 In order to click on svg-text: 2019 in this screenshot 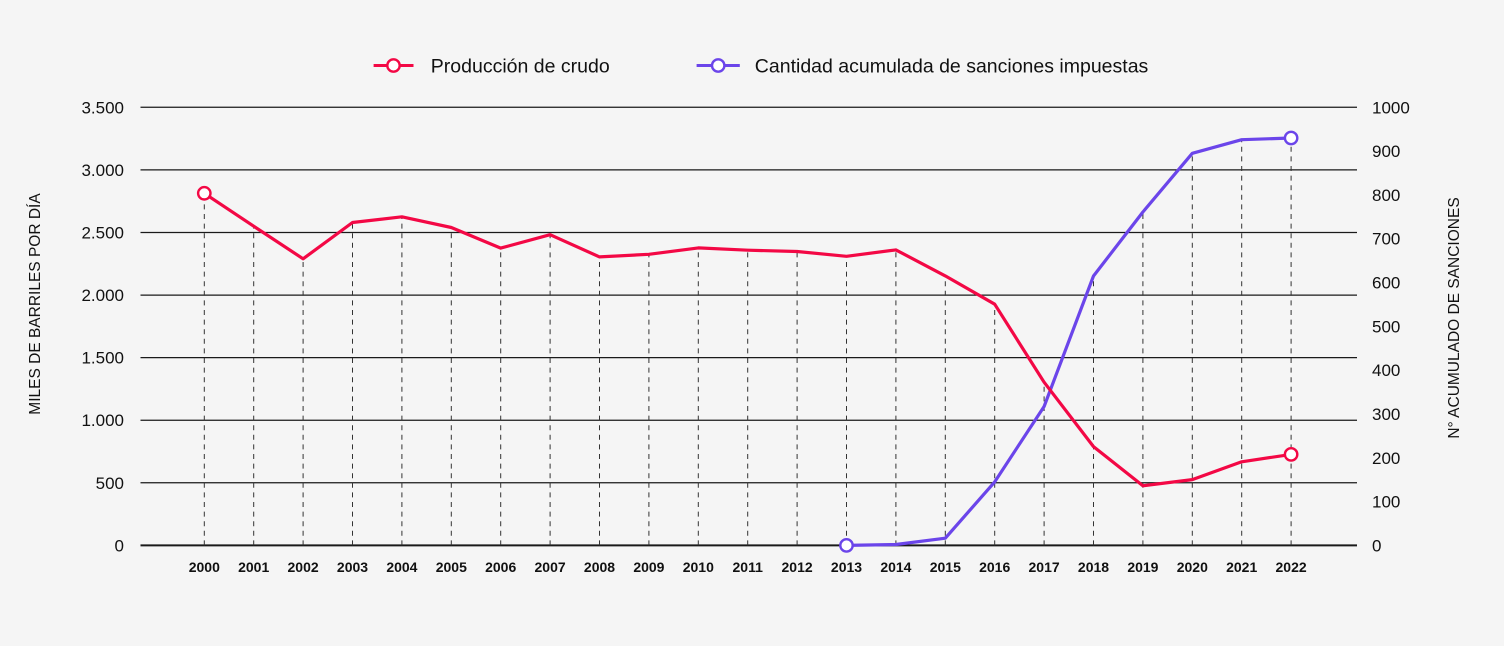, I will do `click(1142, 567)`.